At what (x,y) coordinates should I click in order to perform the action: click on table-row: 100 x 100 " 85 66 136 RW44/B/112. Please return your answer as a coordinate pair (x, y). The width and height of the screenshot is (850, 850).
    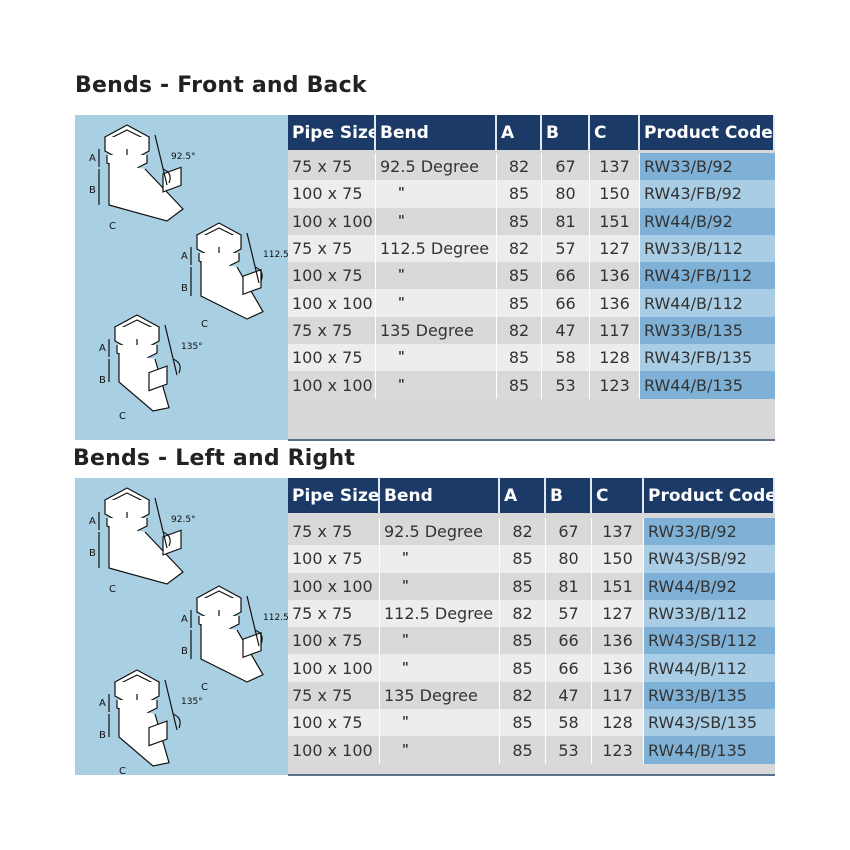
    Looking at the image, I should click on (531, 303).